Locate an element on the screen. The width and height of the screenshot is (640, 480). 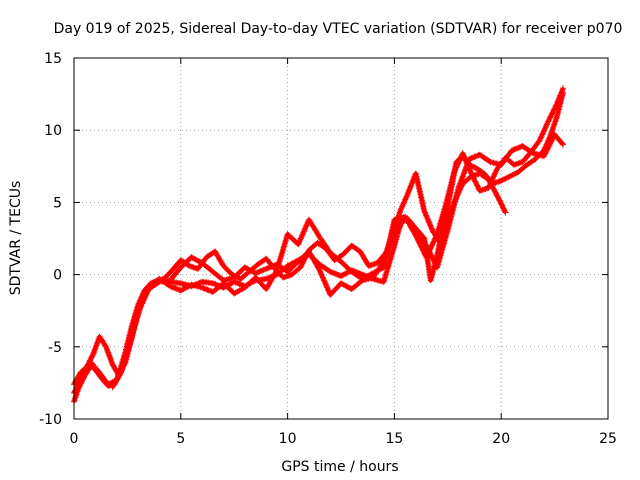
y-tick-label: 15 is located at coordinates (53, 59).